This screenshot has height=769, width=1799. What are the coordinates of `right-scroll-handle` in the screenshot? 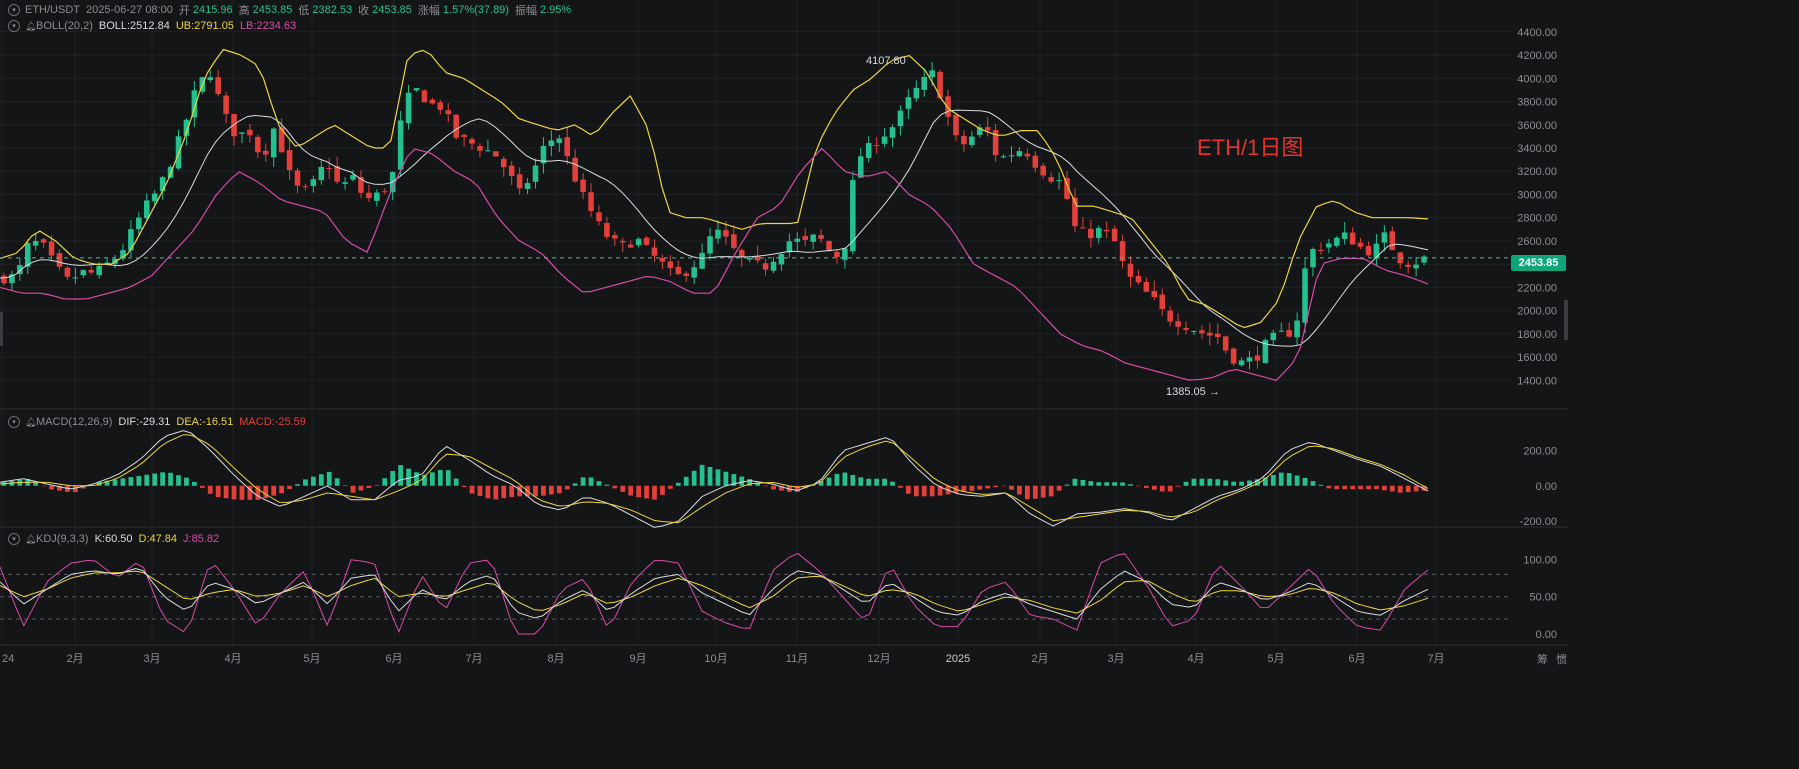 It's located at (1566, 320).